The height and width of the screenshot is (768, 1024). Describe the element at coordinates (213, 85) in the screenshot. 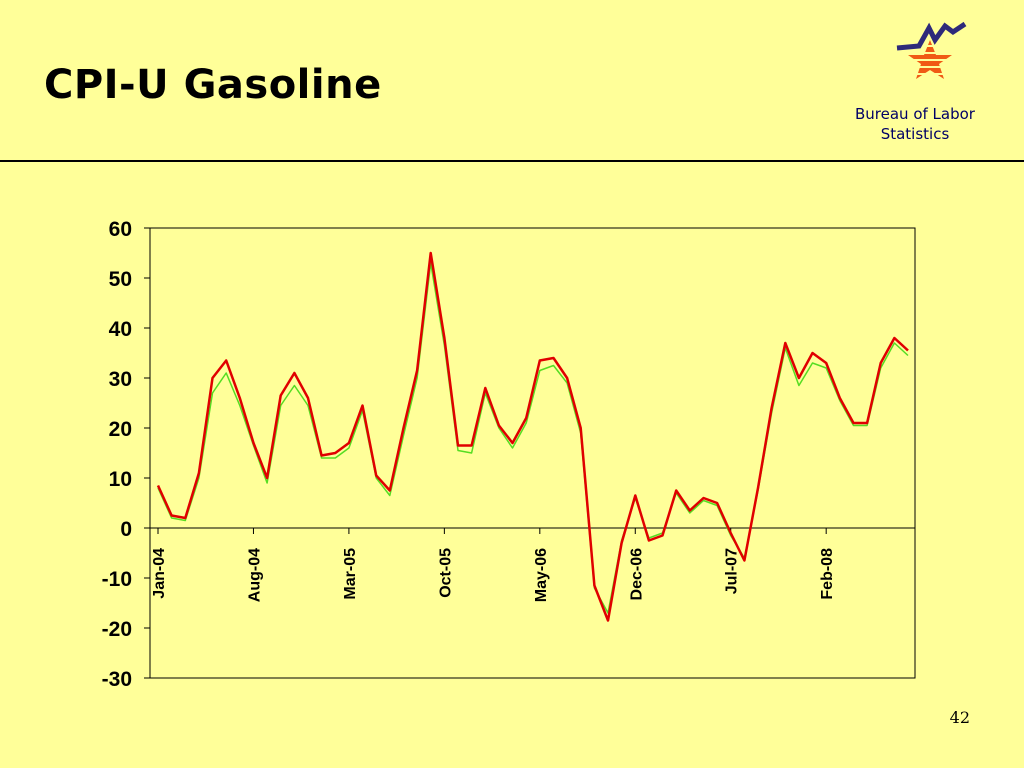

I see `slide-title: CPI-U Gasoline` at that location.